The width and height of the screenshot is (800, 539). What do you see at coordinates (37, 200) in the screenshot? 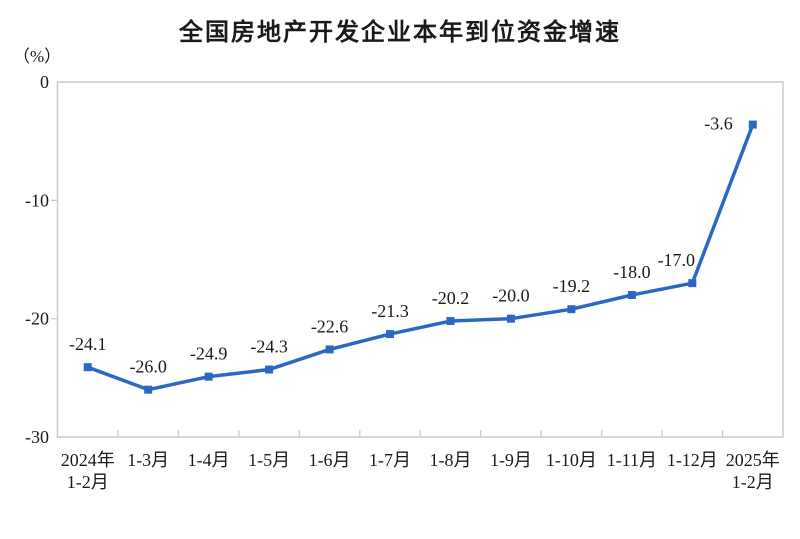
I see `y-tick-label: -10` at bounding box center [37, 200].